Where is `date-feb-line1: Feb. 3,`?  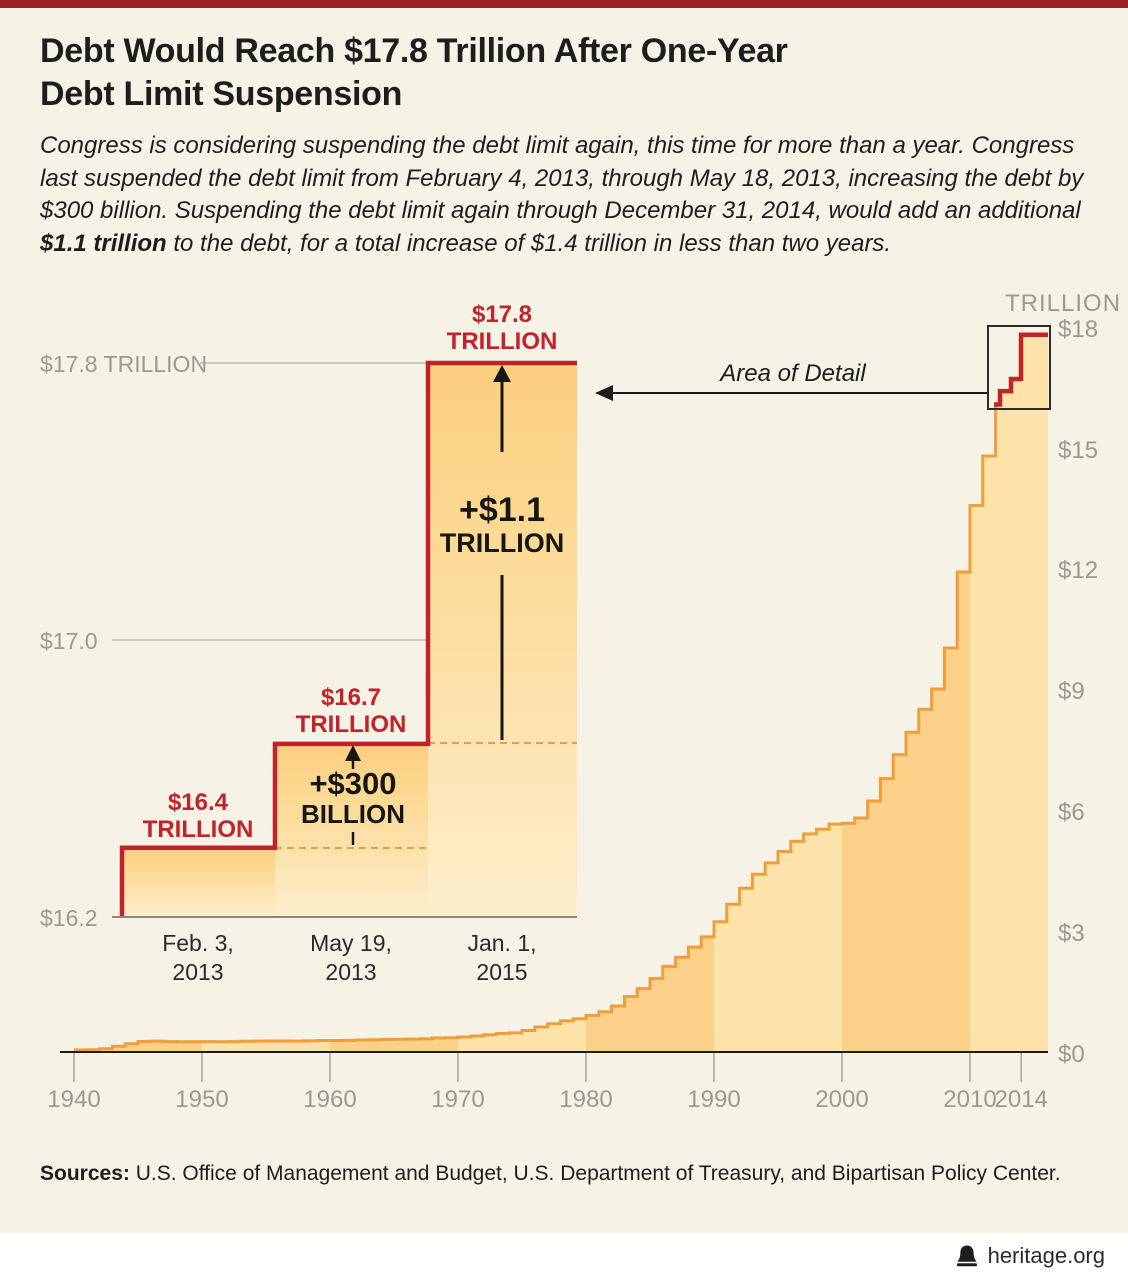
date-feb-line1: Feb. 3, is located at coordinates (198, 943).